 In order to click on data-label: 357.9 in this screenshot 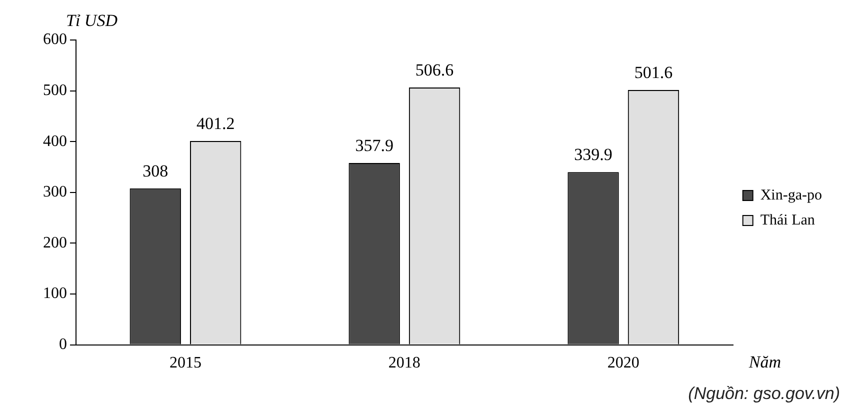, I will do `click(374, 145)`.